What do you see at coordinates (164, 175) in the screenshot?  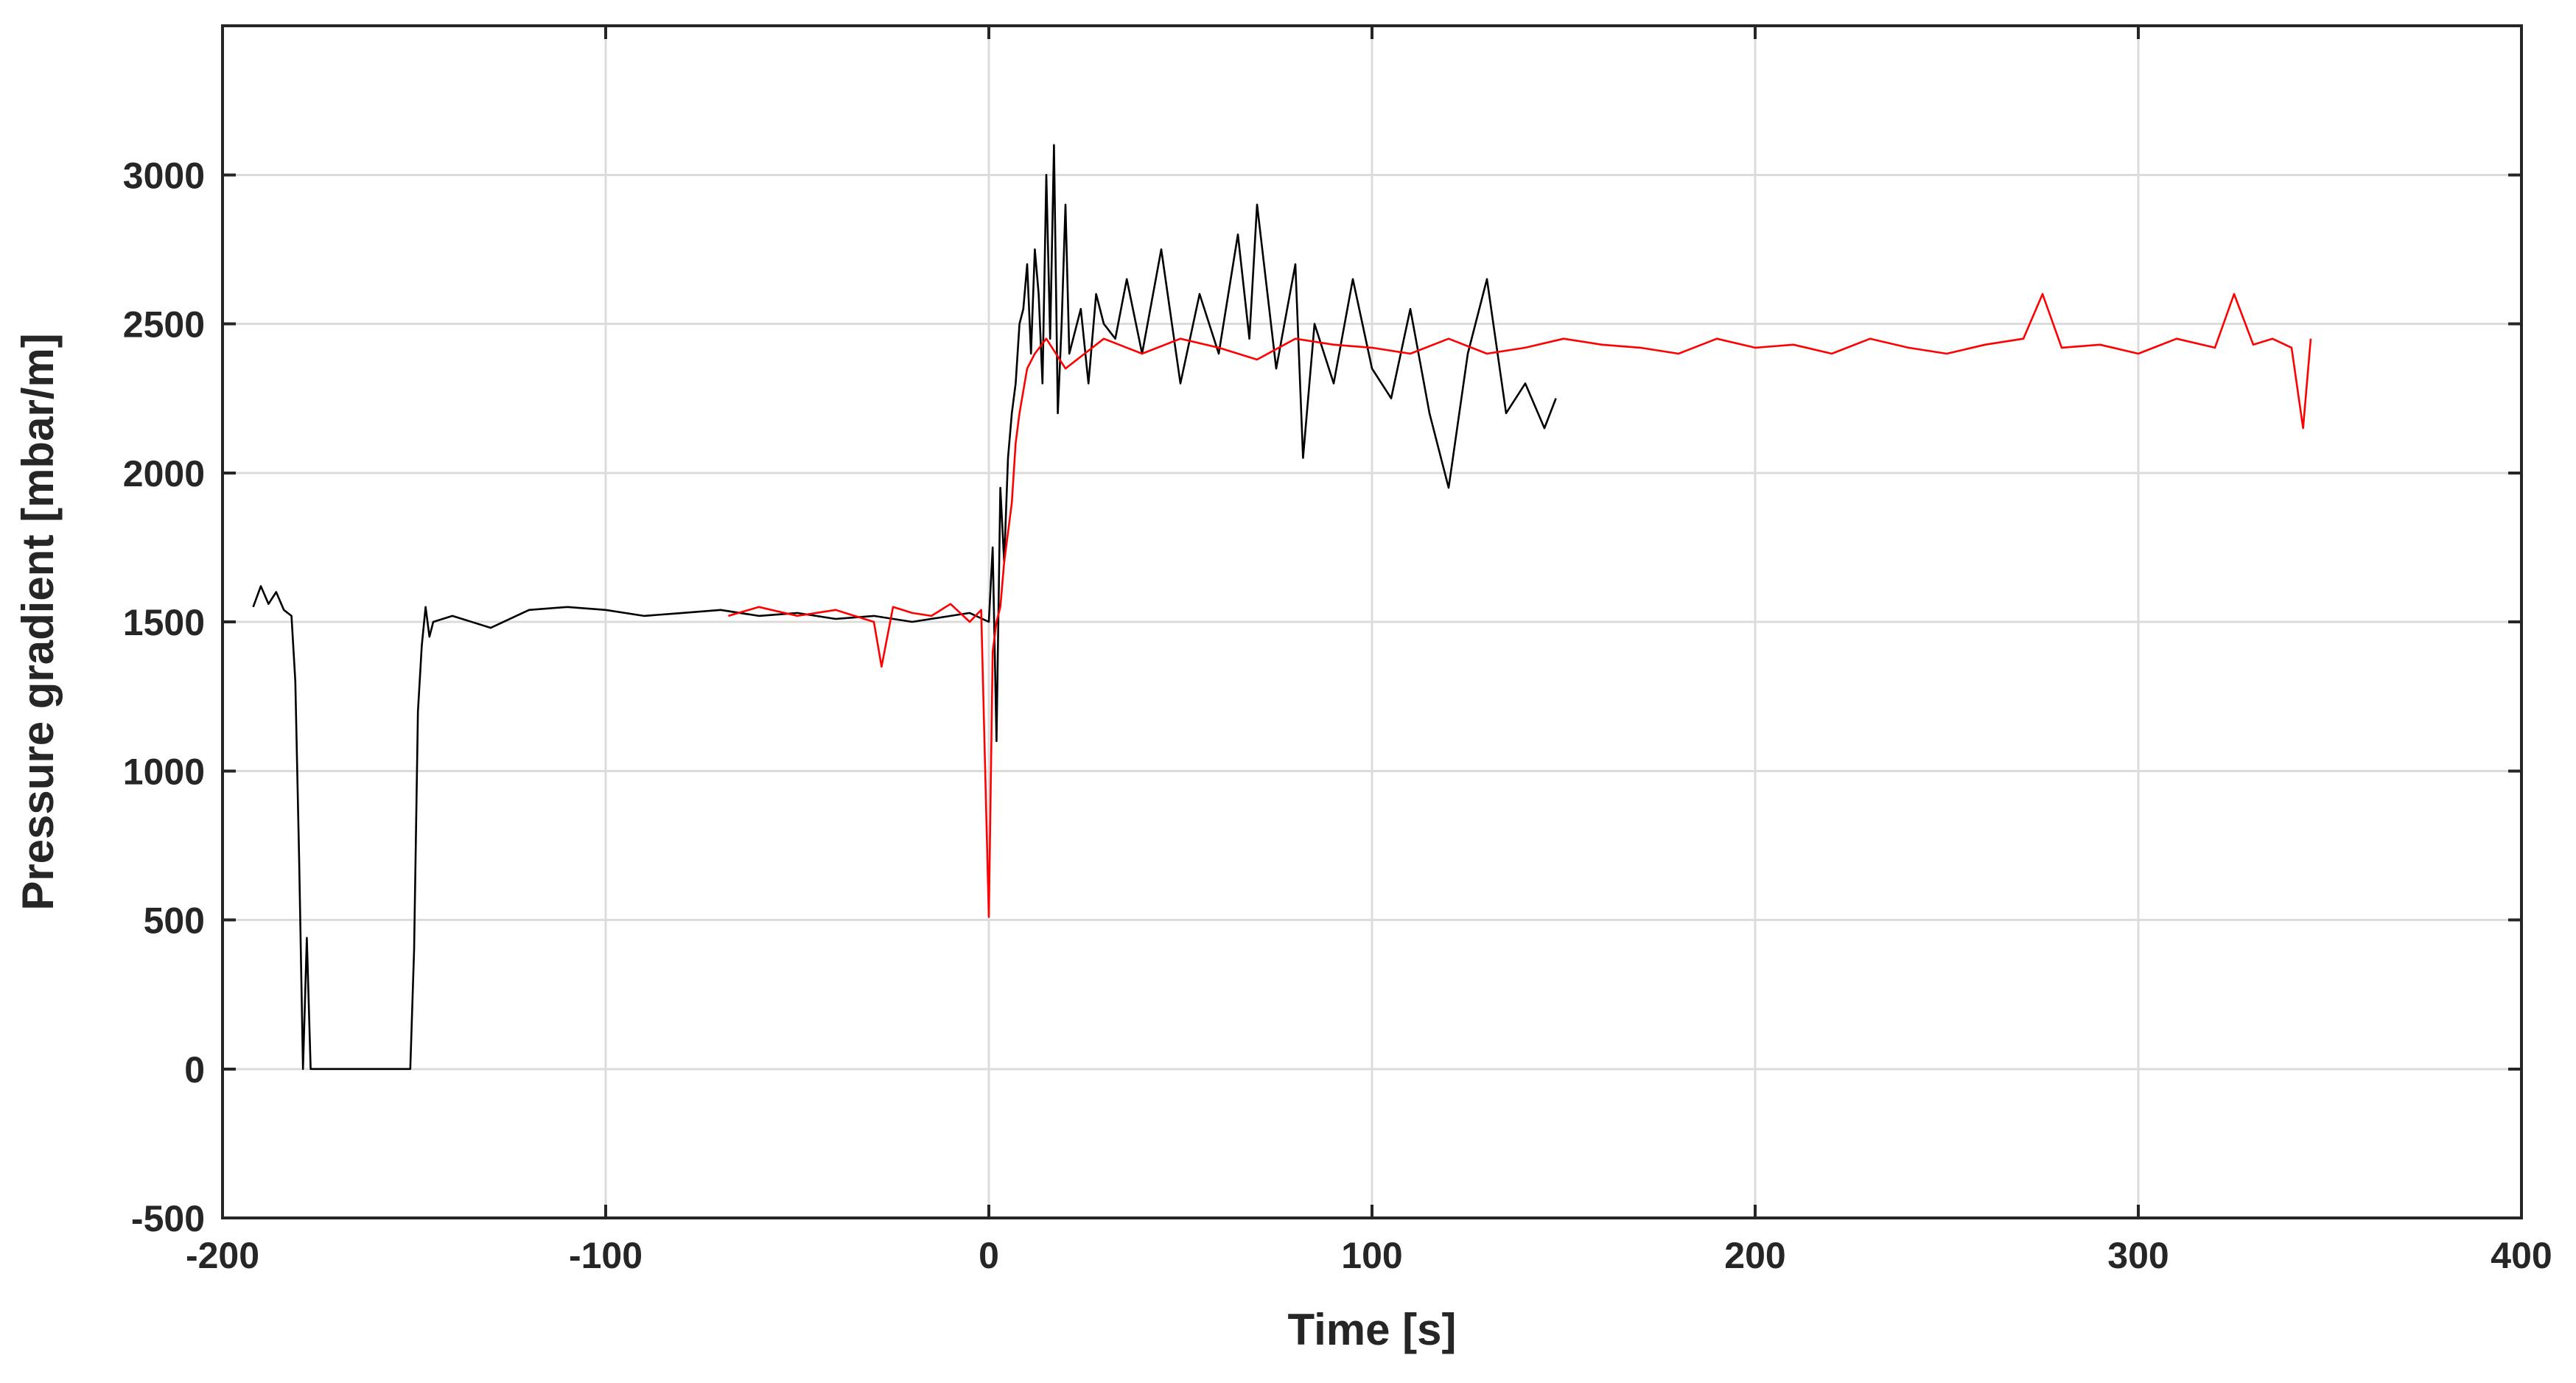 I see `y-tick-label: 3000` at bounding box center [164, 175].